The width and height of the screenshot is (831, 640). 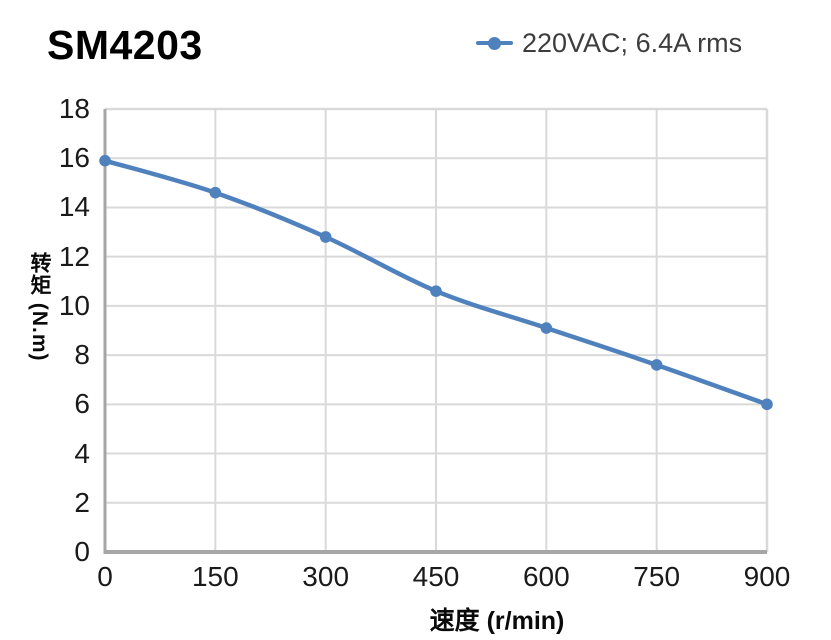 What do you see at coordinates (74, 256) in the screenshot?
I see `y-tick-label-12: 12` at bounding box center [74, 256].